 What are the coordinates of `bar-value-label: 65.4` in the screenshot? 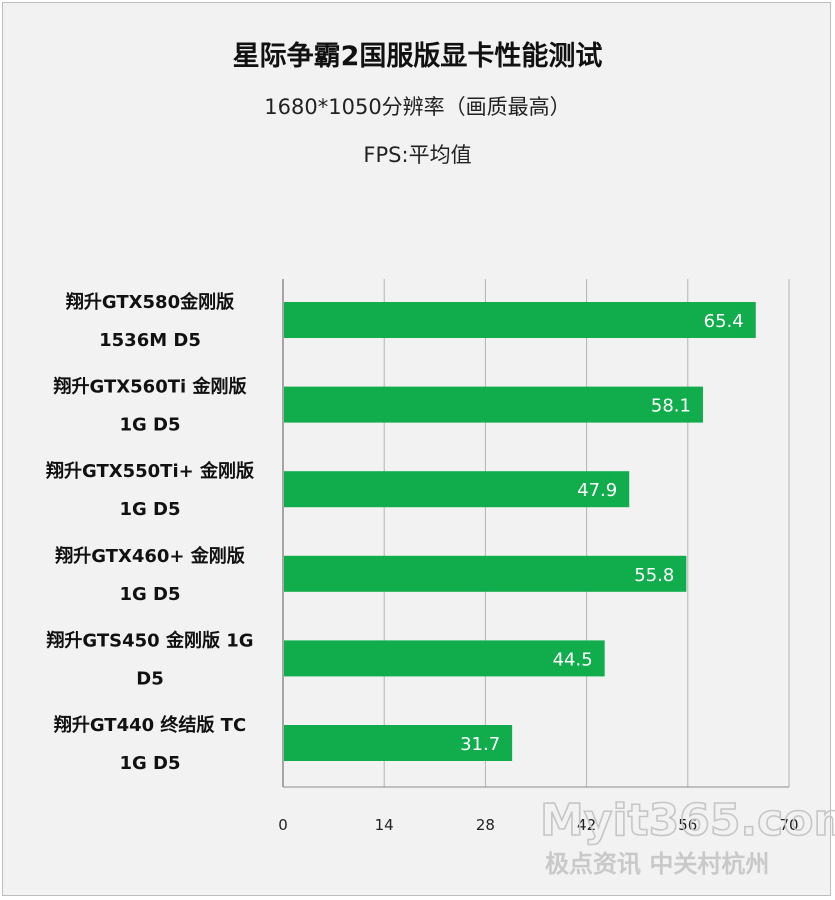 It's located at (724, 321).